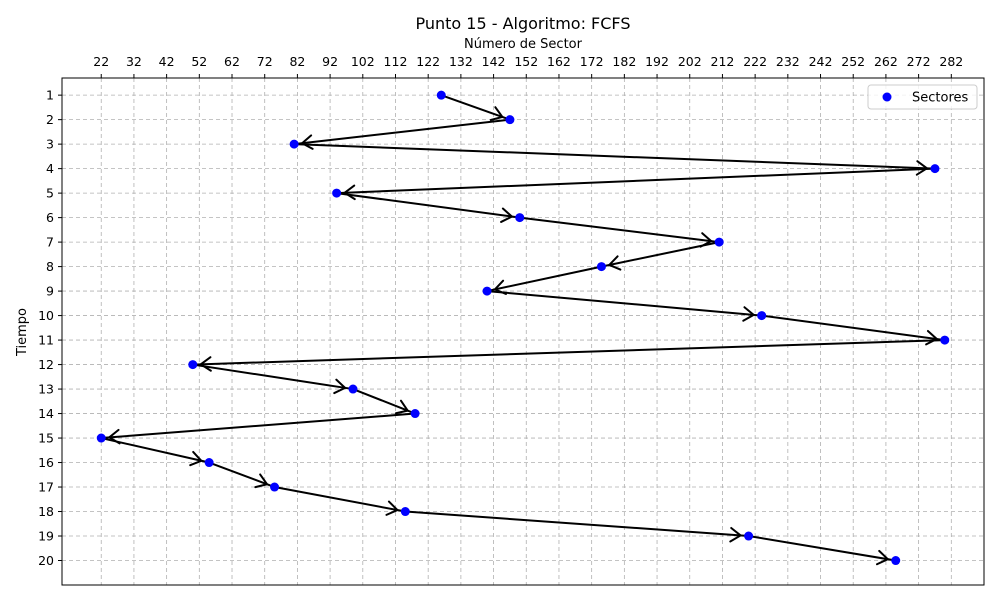 This screenshot has width=1000, height=604. Describe the element at coordinates (46, 560) in the screenshot. I see `y-tick-label: 20` at that location.